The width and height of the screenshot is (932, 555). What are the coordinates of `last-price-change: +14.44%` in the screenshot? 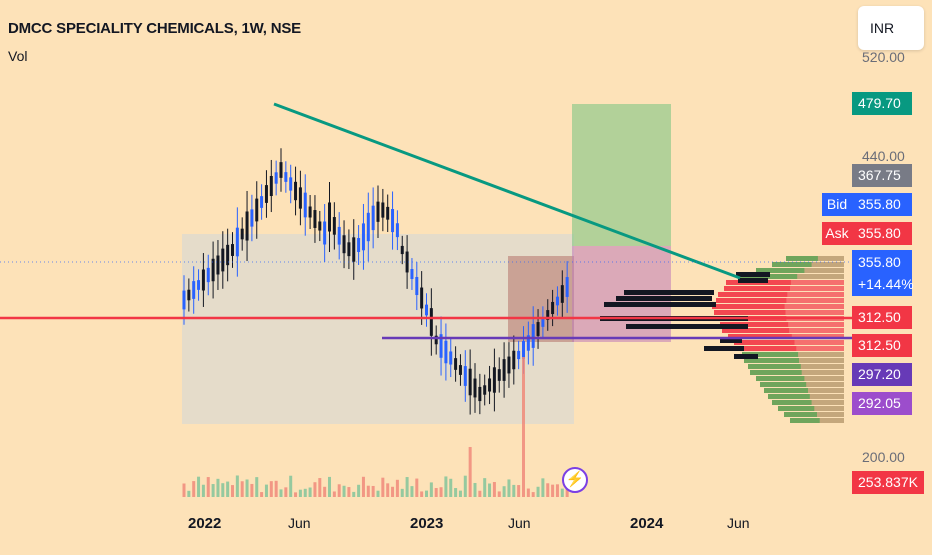 It's located at (886, 284).